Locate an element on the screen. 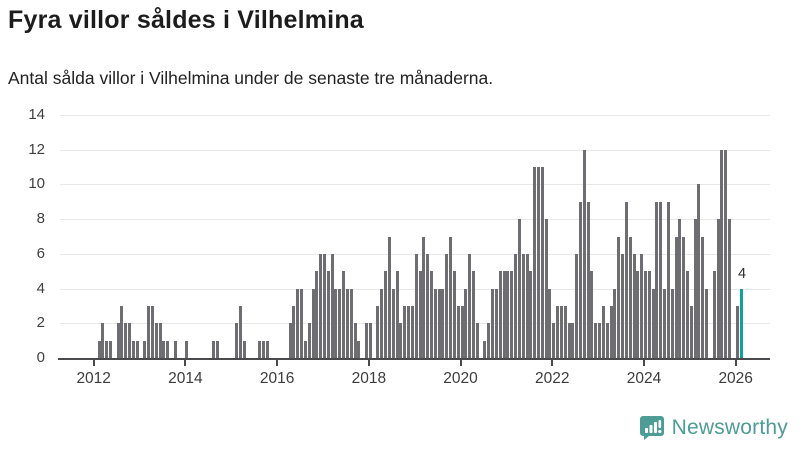  x-axis-tick-label: 2026 is located at coordinates (735, 378).